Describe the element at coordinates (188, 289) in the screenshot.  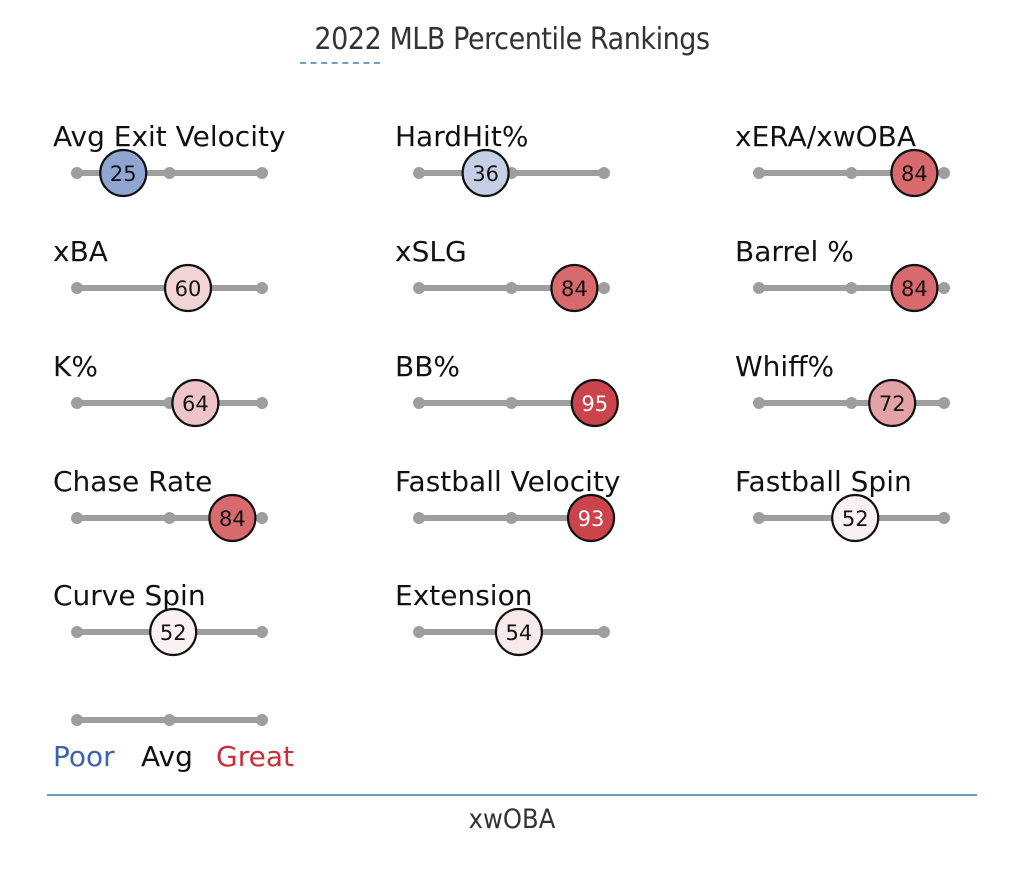
I see `percentile-value: 60` at that location.